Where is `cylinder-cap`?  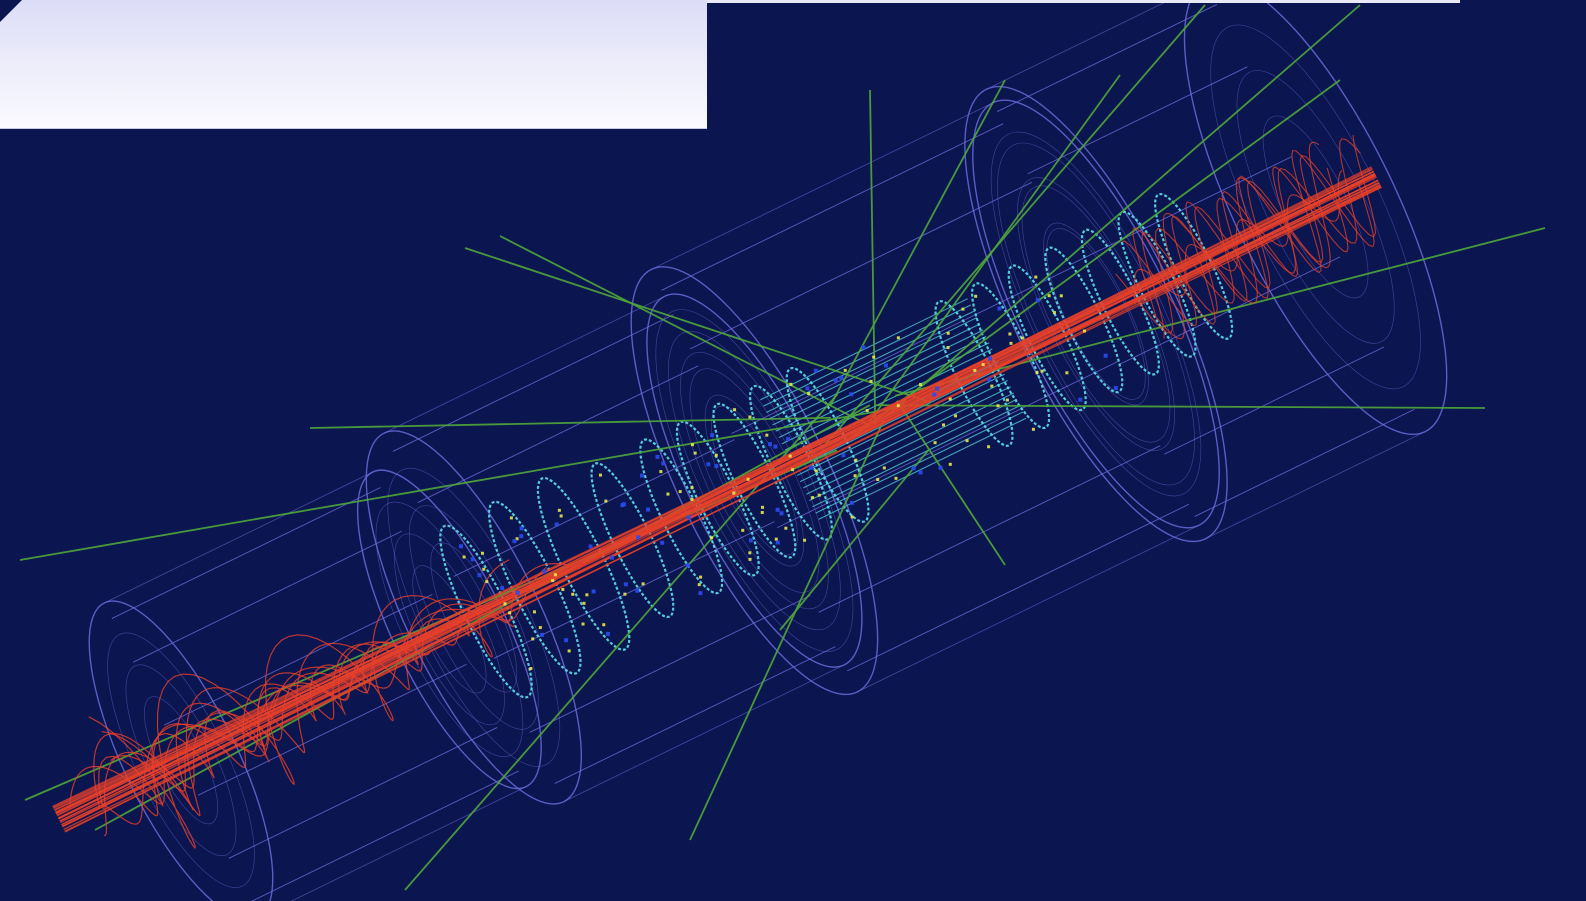 cylinder-cap is located at coordinates (1315, 218).